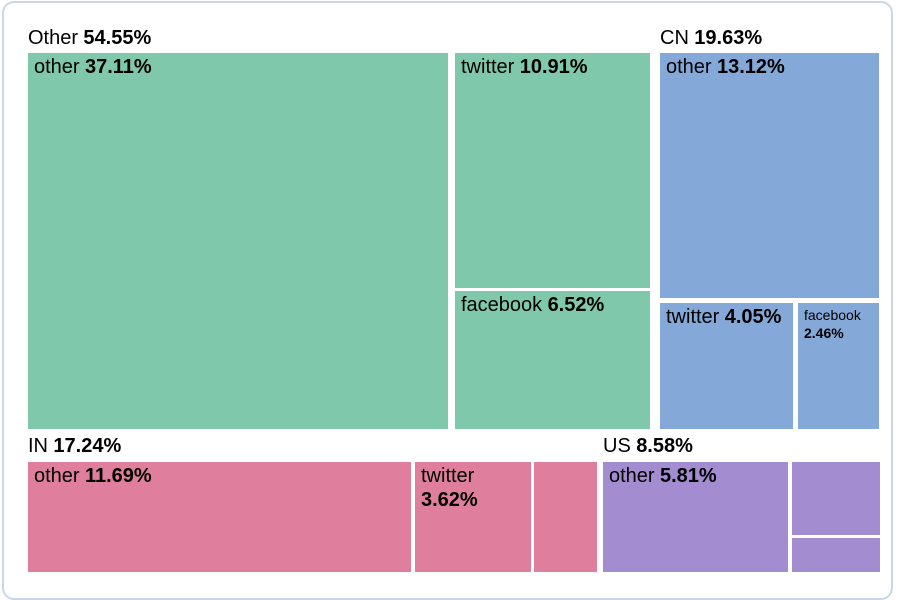 The image size is (908, 600). I want to click on cell-value: 13.12%, so click(750, 67).